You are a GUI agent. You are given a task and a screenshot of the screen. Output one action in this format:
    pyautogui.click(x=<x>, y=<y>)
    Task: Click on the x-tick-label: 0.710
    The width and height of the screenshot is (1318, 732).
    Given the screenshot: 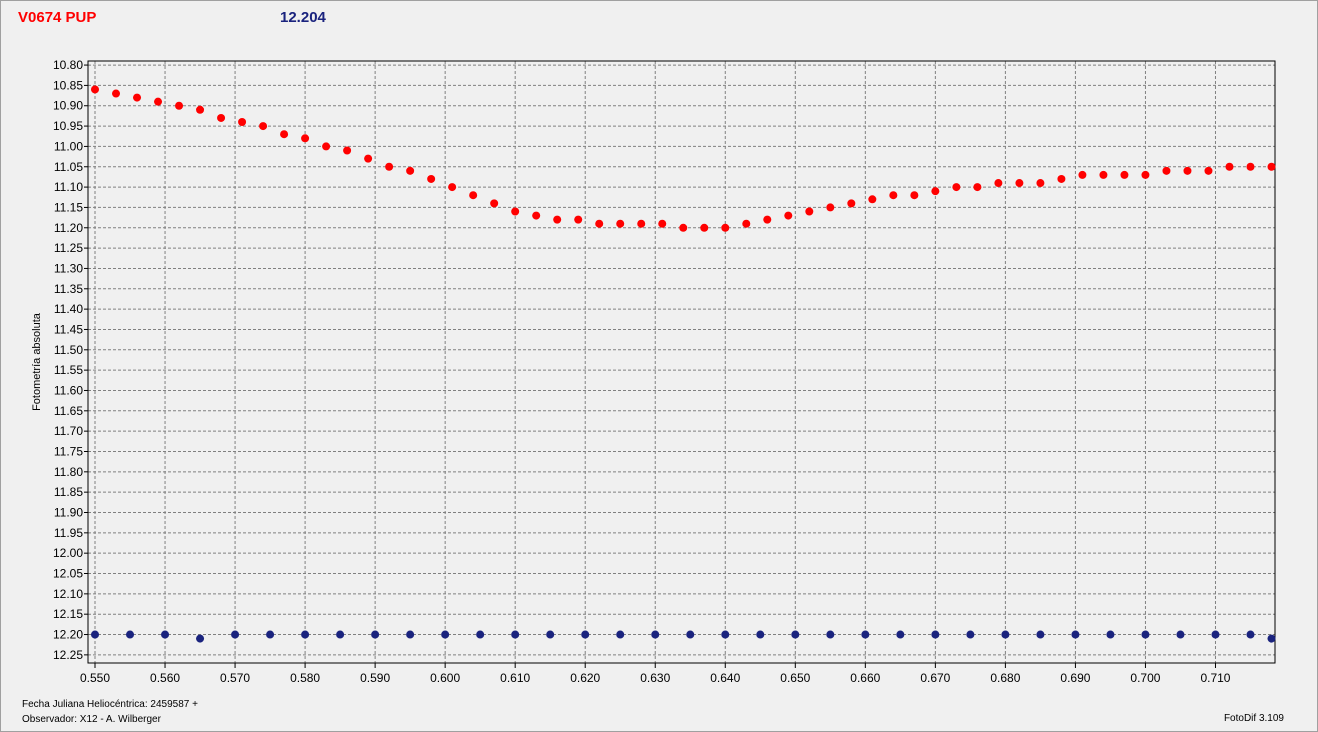 What is the action you would take?
    pyautogui.click(x=1215, y=678)
    